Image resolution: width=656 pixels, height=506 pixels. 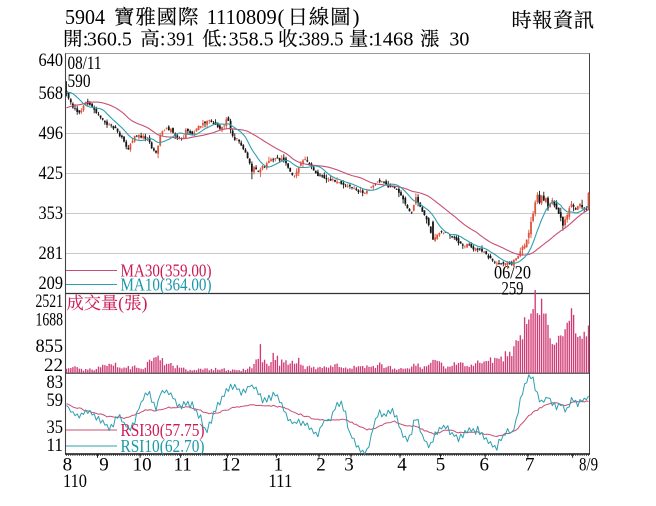 What do you see at coordinates (323, 40) in the screenshot?
I see `svg-text: 389.5` at bounding box center [323, 40].